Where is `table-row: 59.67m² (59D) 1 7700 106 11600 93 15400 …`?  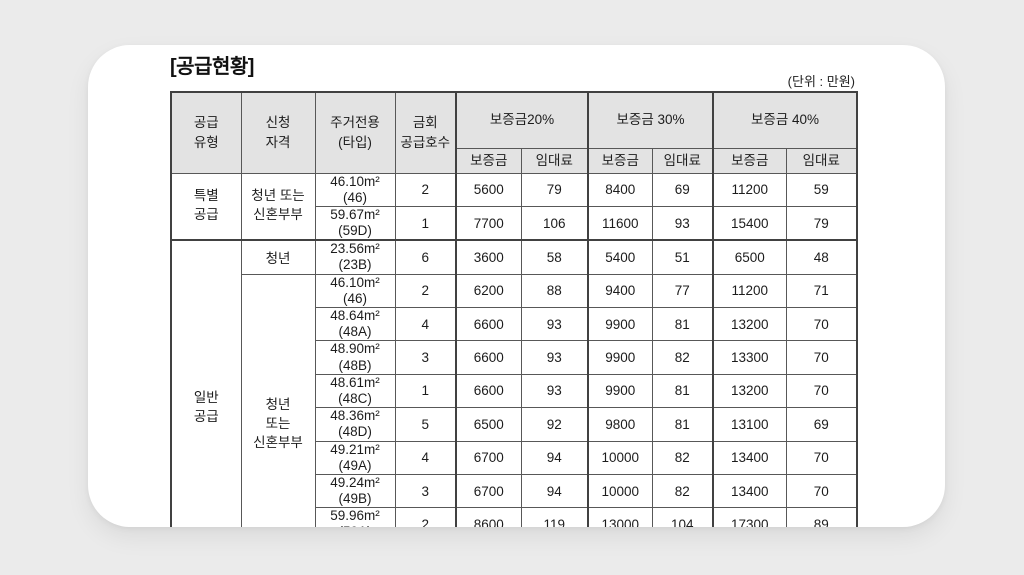
table-row: 59.67m² (59D) 1 7700 106 11600 93 15400 … is located at coordinates (514, 223).